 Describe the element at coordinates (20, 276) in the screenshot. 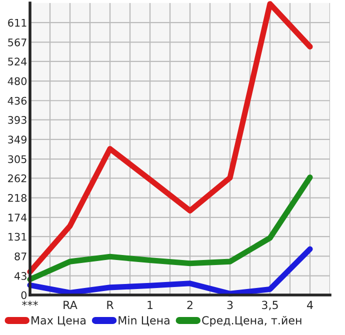

I see `y-tick-label: 43` at that location.